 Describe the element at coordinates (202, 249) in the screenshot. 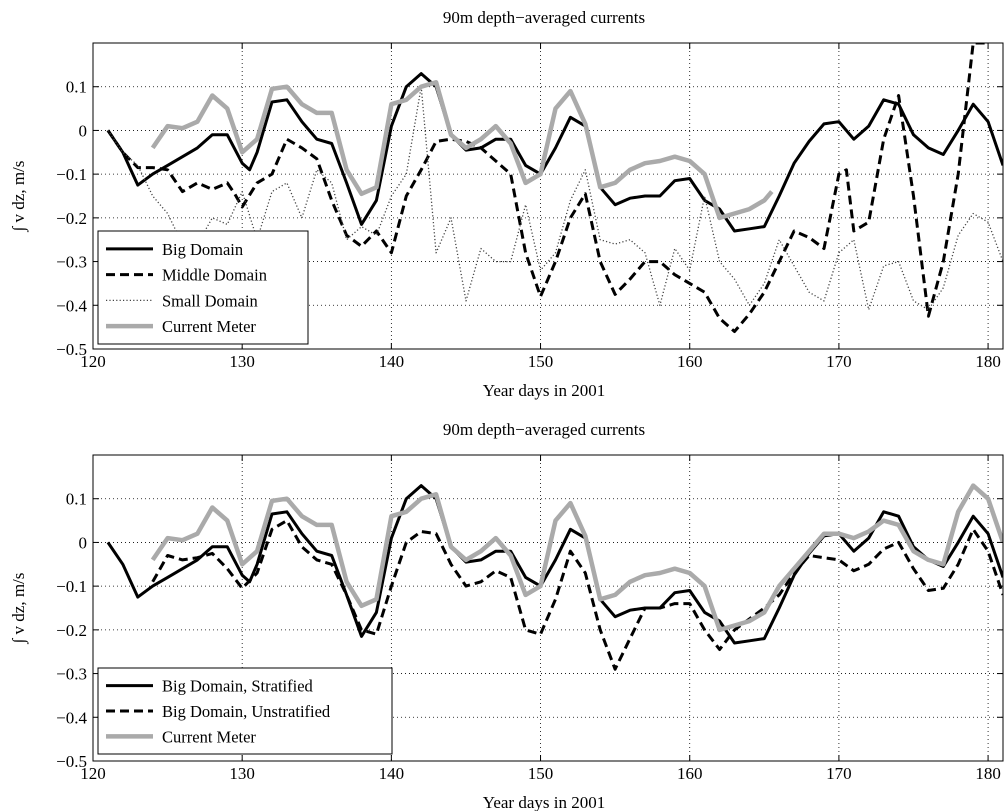

I see `legend-label-1: Big Domain` at that location.